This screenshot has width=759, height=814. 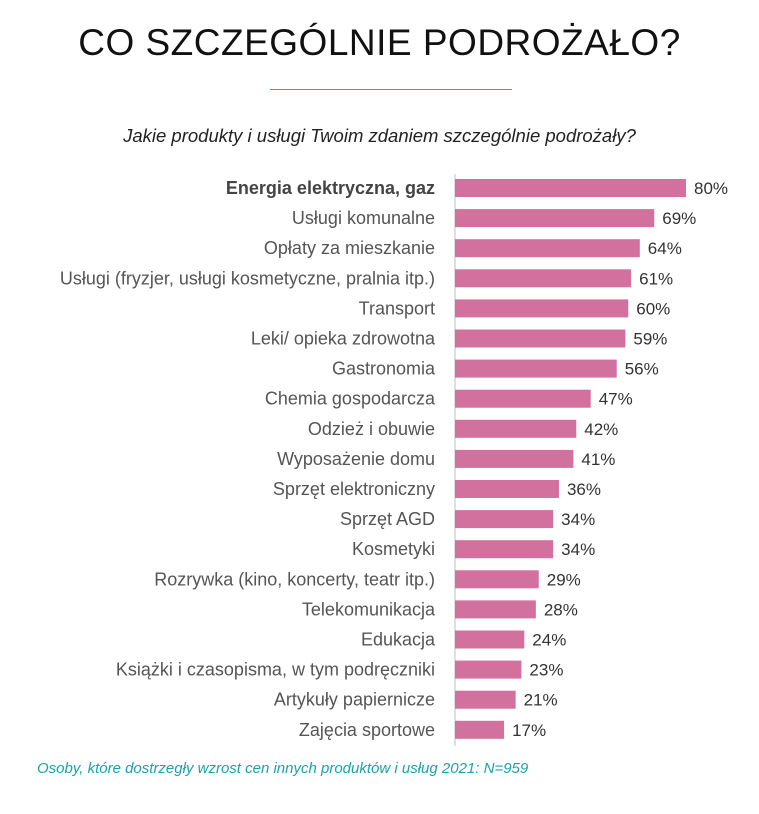 I want to click on value-label: 29%, so click(x=564, y=579).